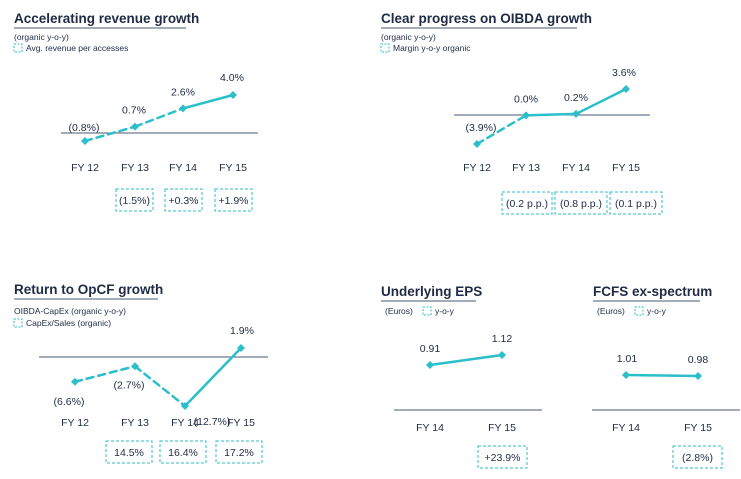 Image resolution: width=741 pixels, height=479 pixels. What do you see at coordinates (212, 422) in the screenshot?
I see `data-label: (12.7%)` at bounding box center [212, 422].